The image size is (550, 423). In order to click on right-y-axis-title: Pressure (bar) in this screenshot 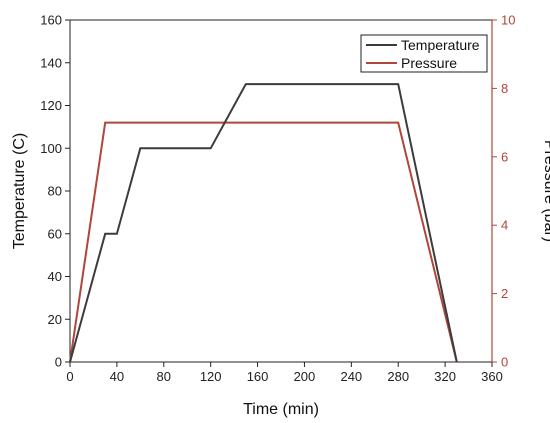, I will do `click(545, 191)`.